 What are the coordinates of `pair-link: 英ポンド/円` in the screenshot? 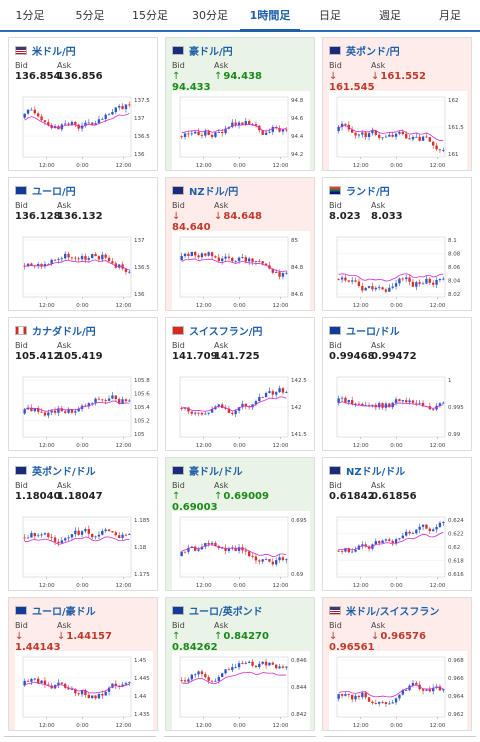 It's located at (373, 52).